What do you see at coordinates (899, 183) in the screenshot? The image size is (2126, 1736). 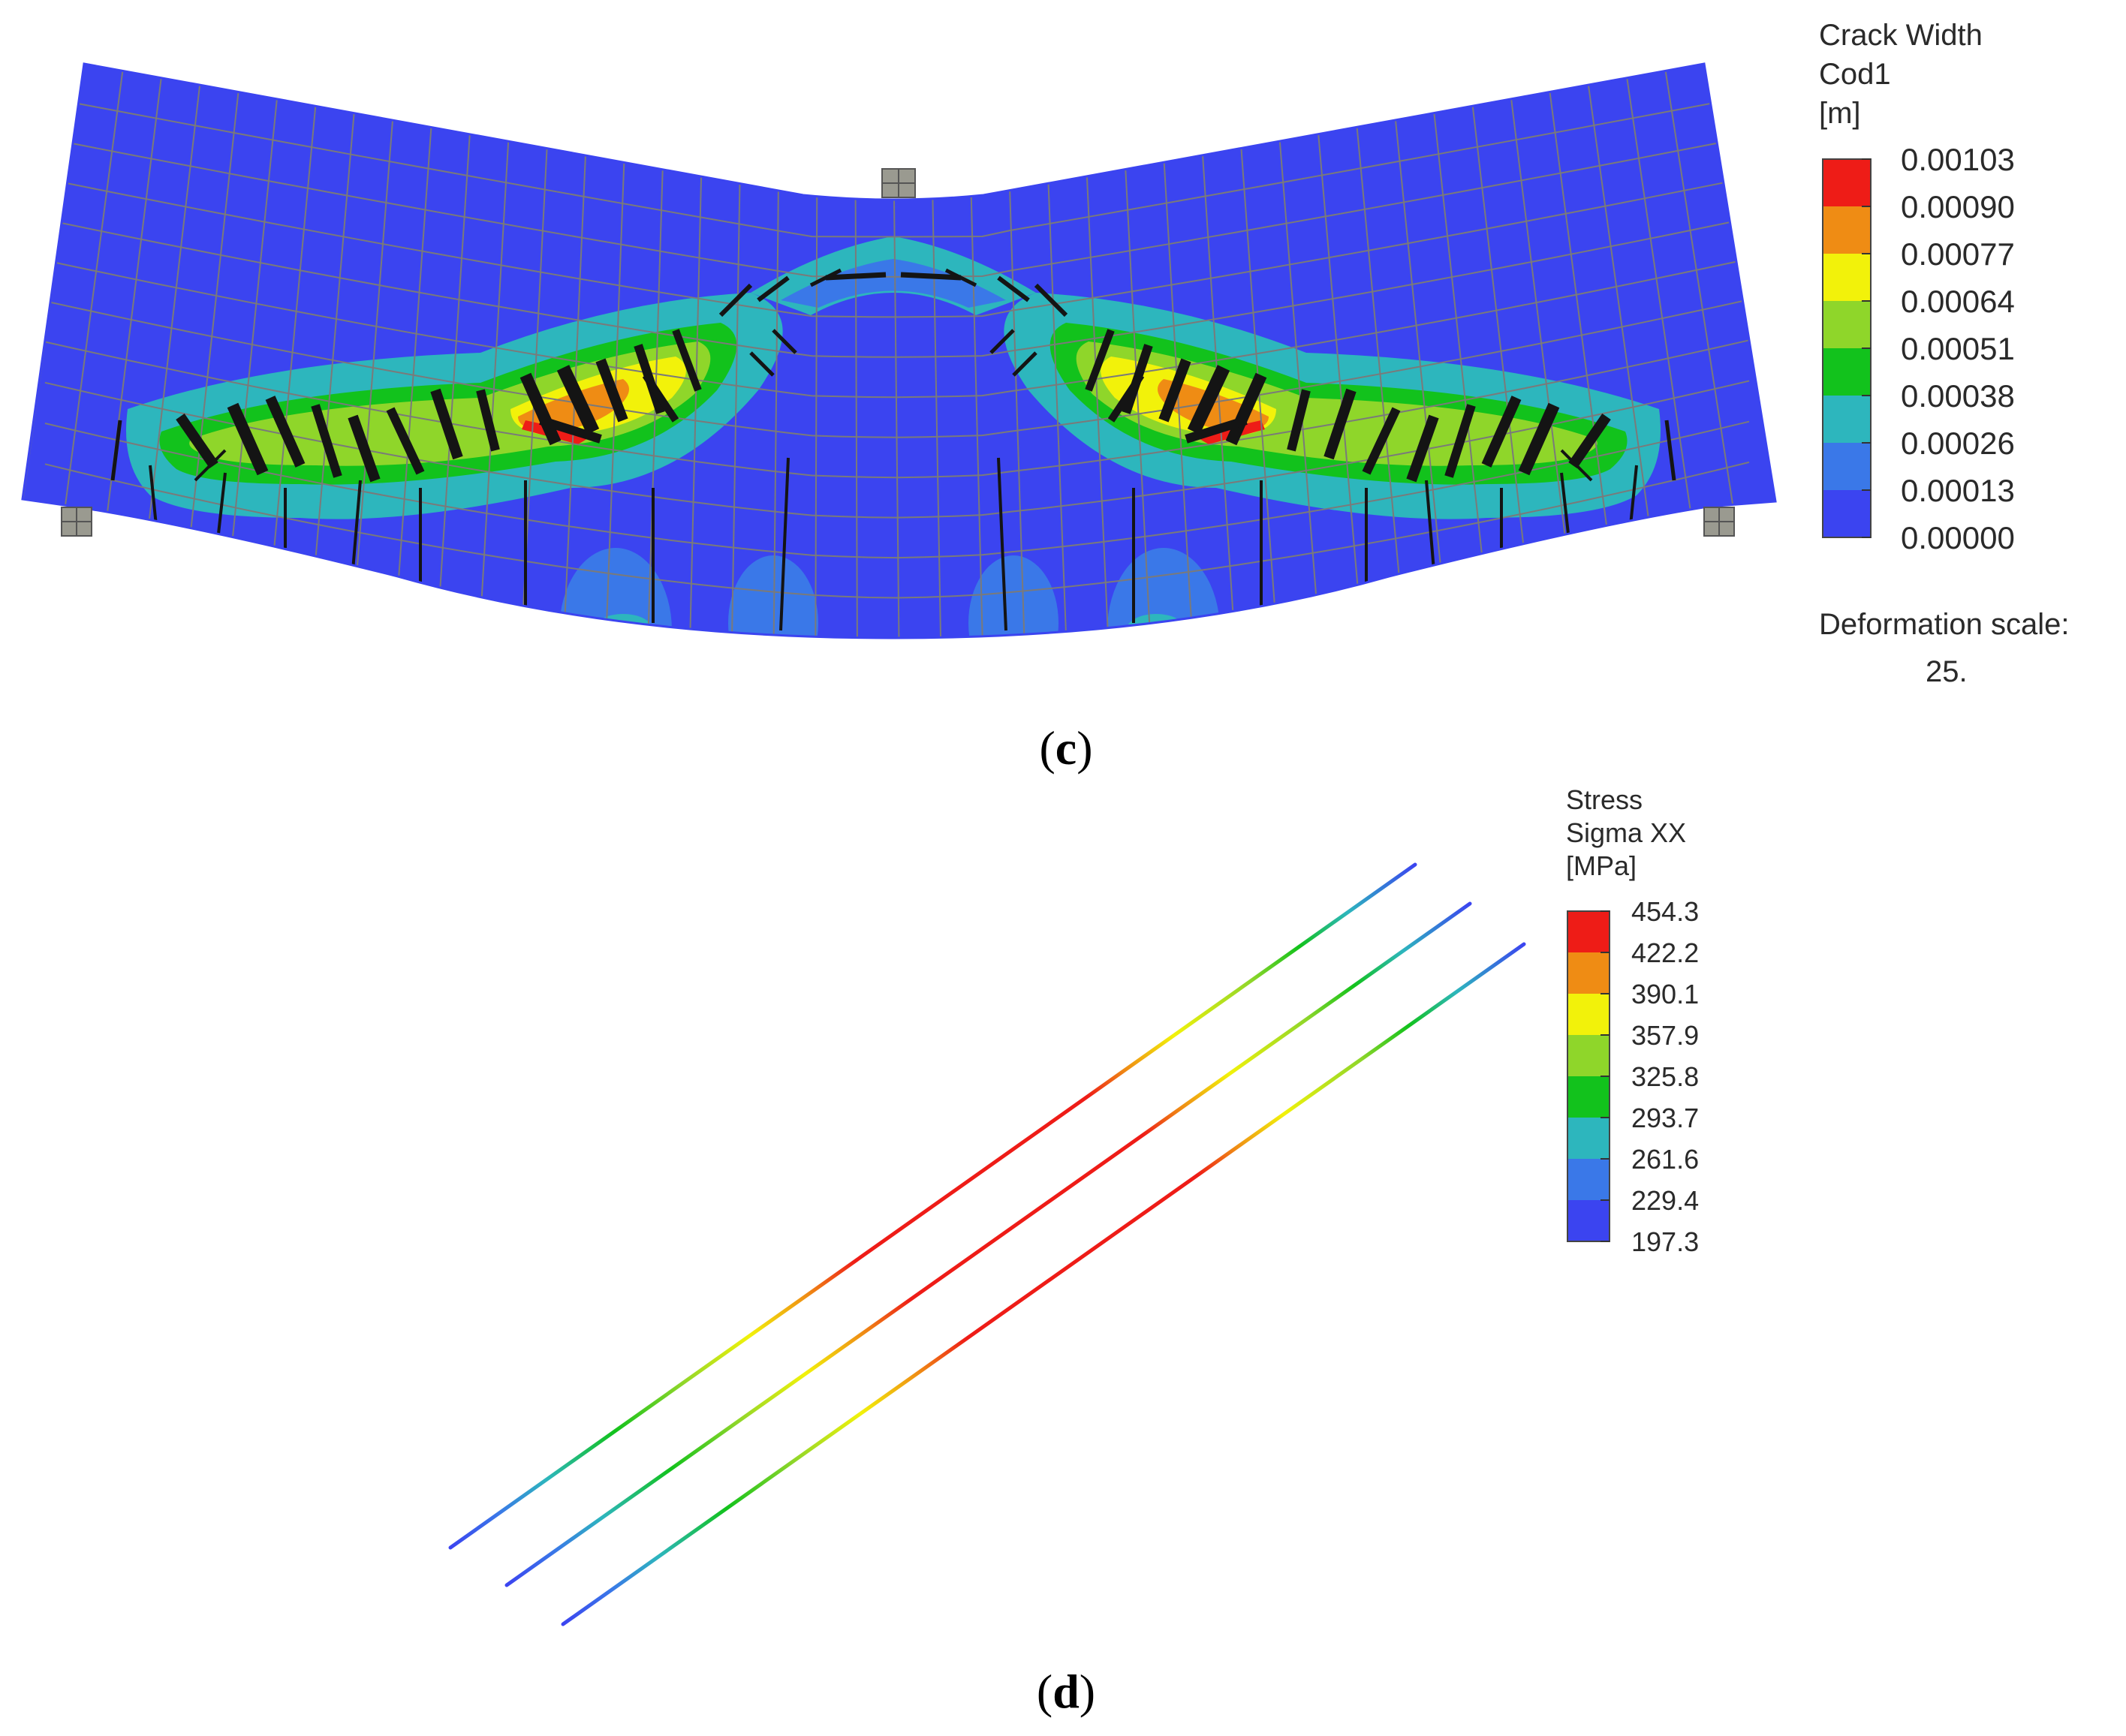 I see `load-plate` at bounding box center [899, 183].